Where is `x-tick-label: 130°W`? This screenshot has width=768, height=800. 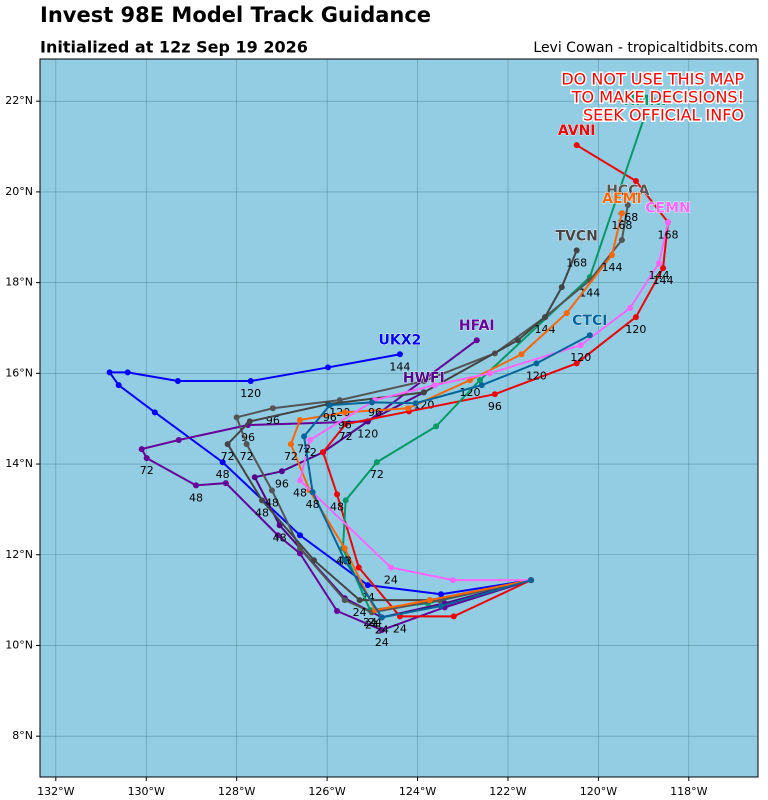 x-tick-label: 130°W is located at coordinates (146, 791).